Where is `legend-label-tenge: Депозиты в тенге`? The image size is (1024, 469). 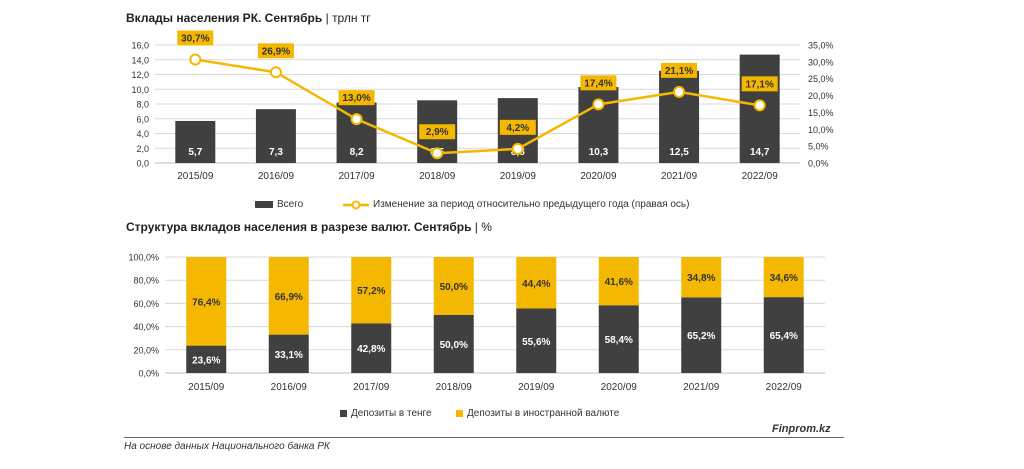 legend-label-tenge: Депозиты в тенге is located at coordinates (391, 413).